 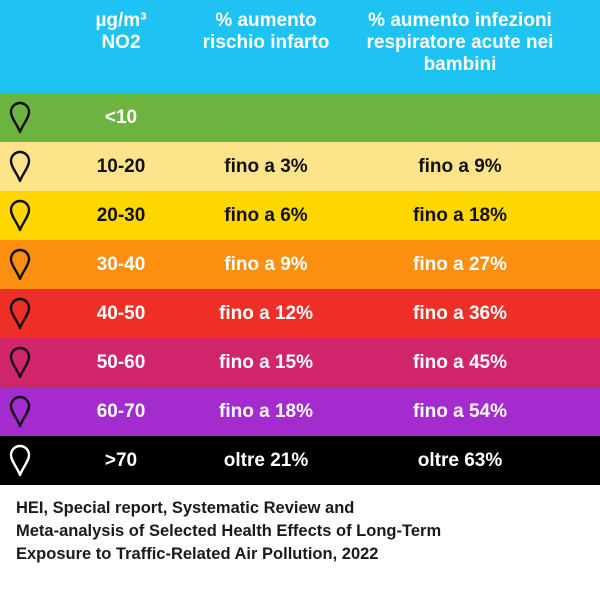 I want to click on header-infezioni-line3: bambini, so click(x=460, y=64).